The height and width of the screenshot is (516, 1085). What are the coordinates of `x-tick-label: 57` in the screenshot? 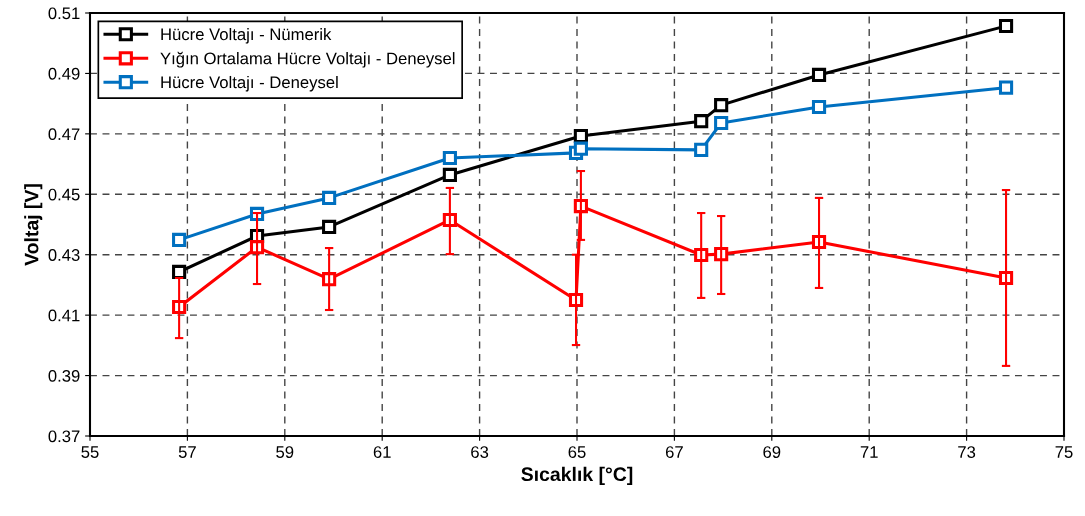 It's located at (187, 452).